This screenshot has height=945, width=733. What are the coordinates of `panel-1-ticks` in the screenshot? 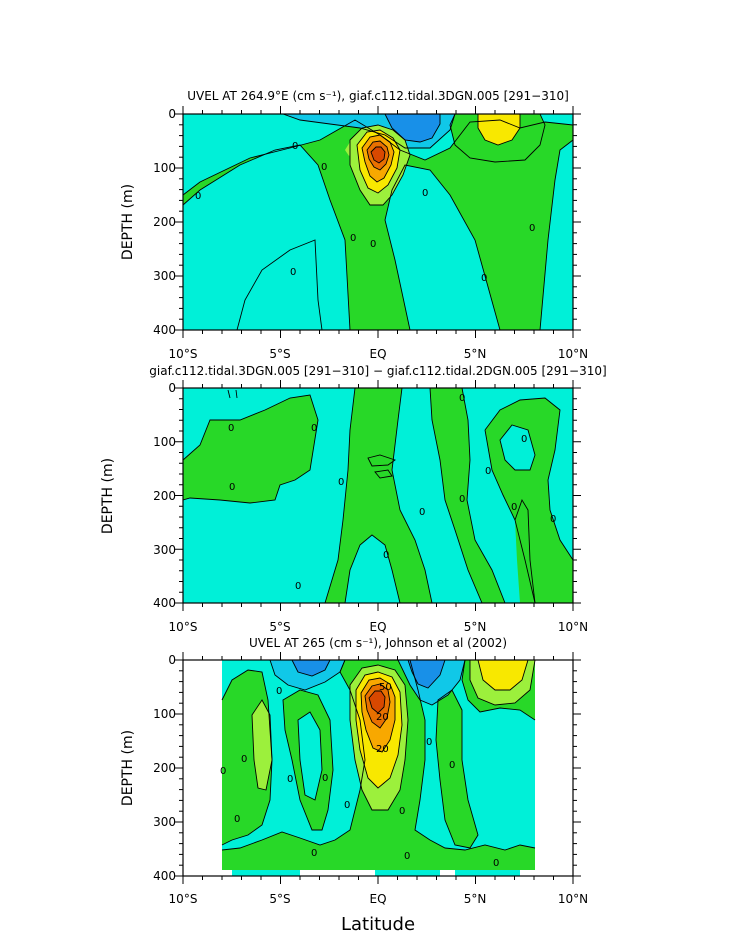 It's located at (378, 222).